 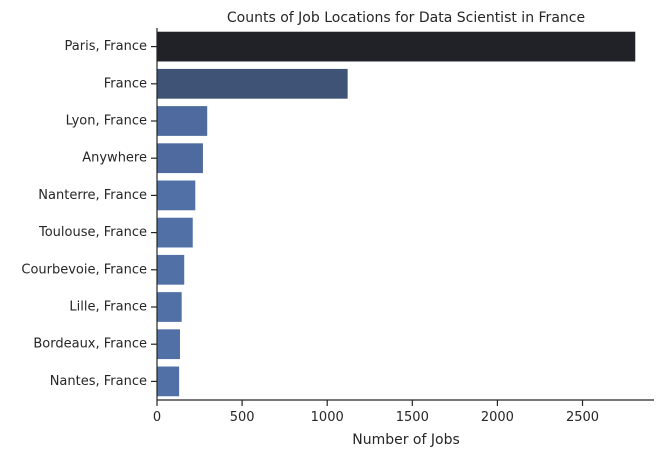 What do you see at coordinates (84, 269) in the screenshot?
I see `y-tick-label: Courbevoie, France` at bounding box center [84, 269].